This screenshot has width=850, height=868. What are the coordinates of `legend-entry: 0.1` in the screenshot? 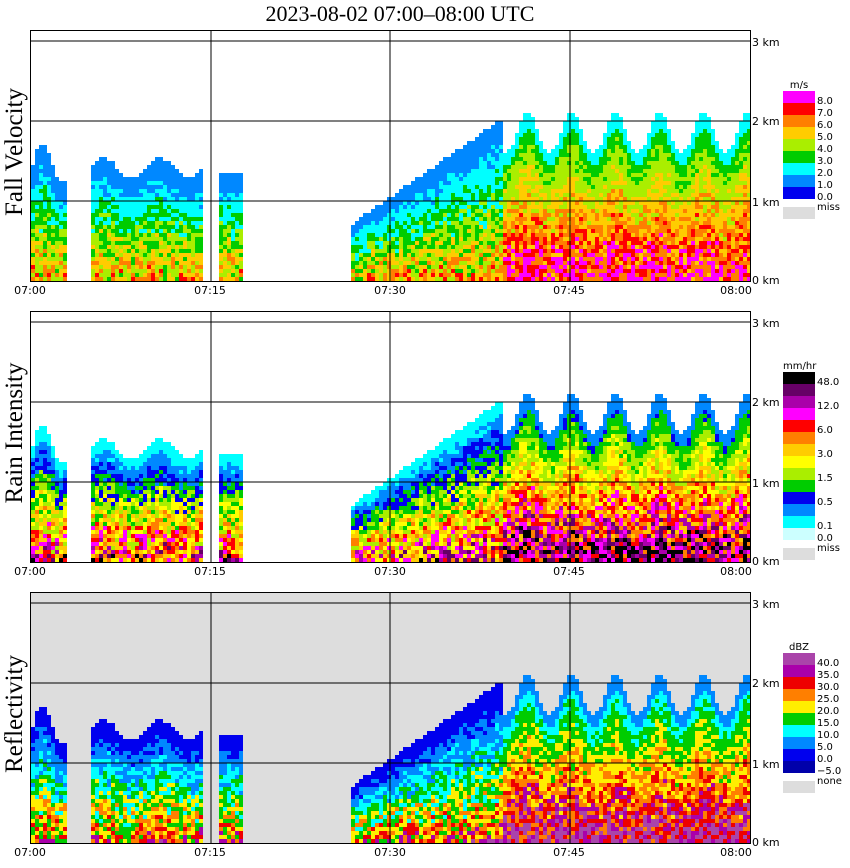 It's located at (814, 524).